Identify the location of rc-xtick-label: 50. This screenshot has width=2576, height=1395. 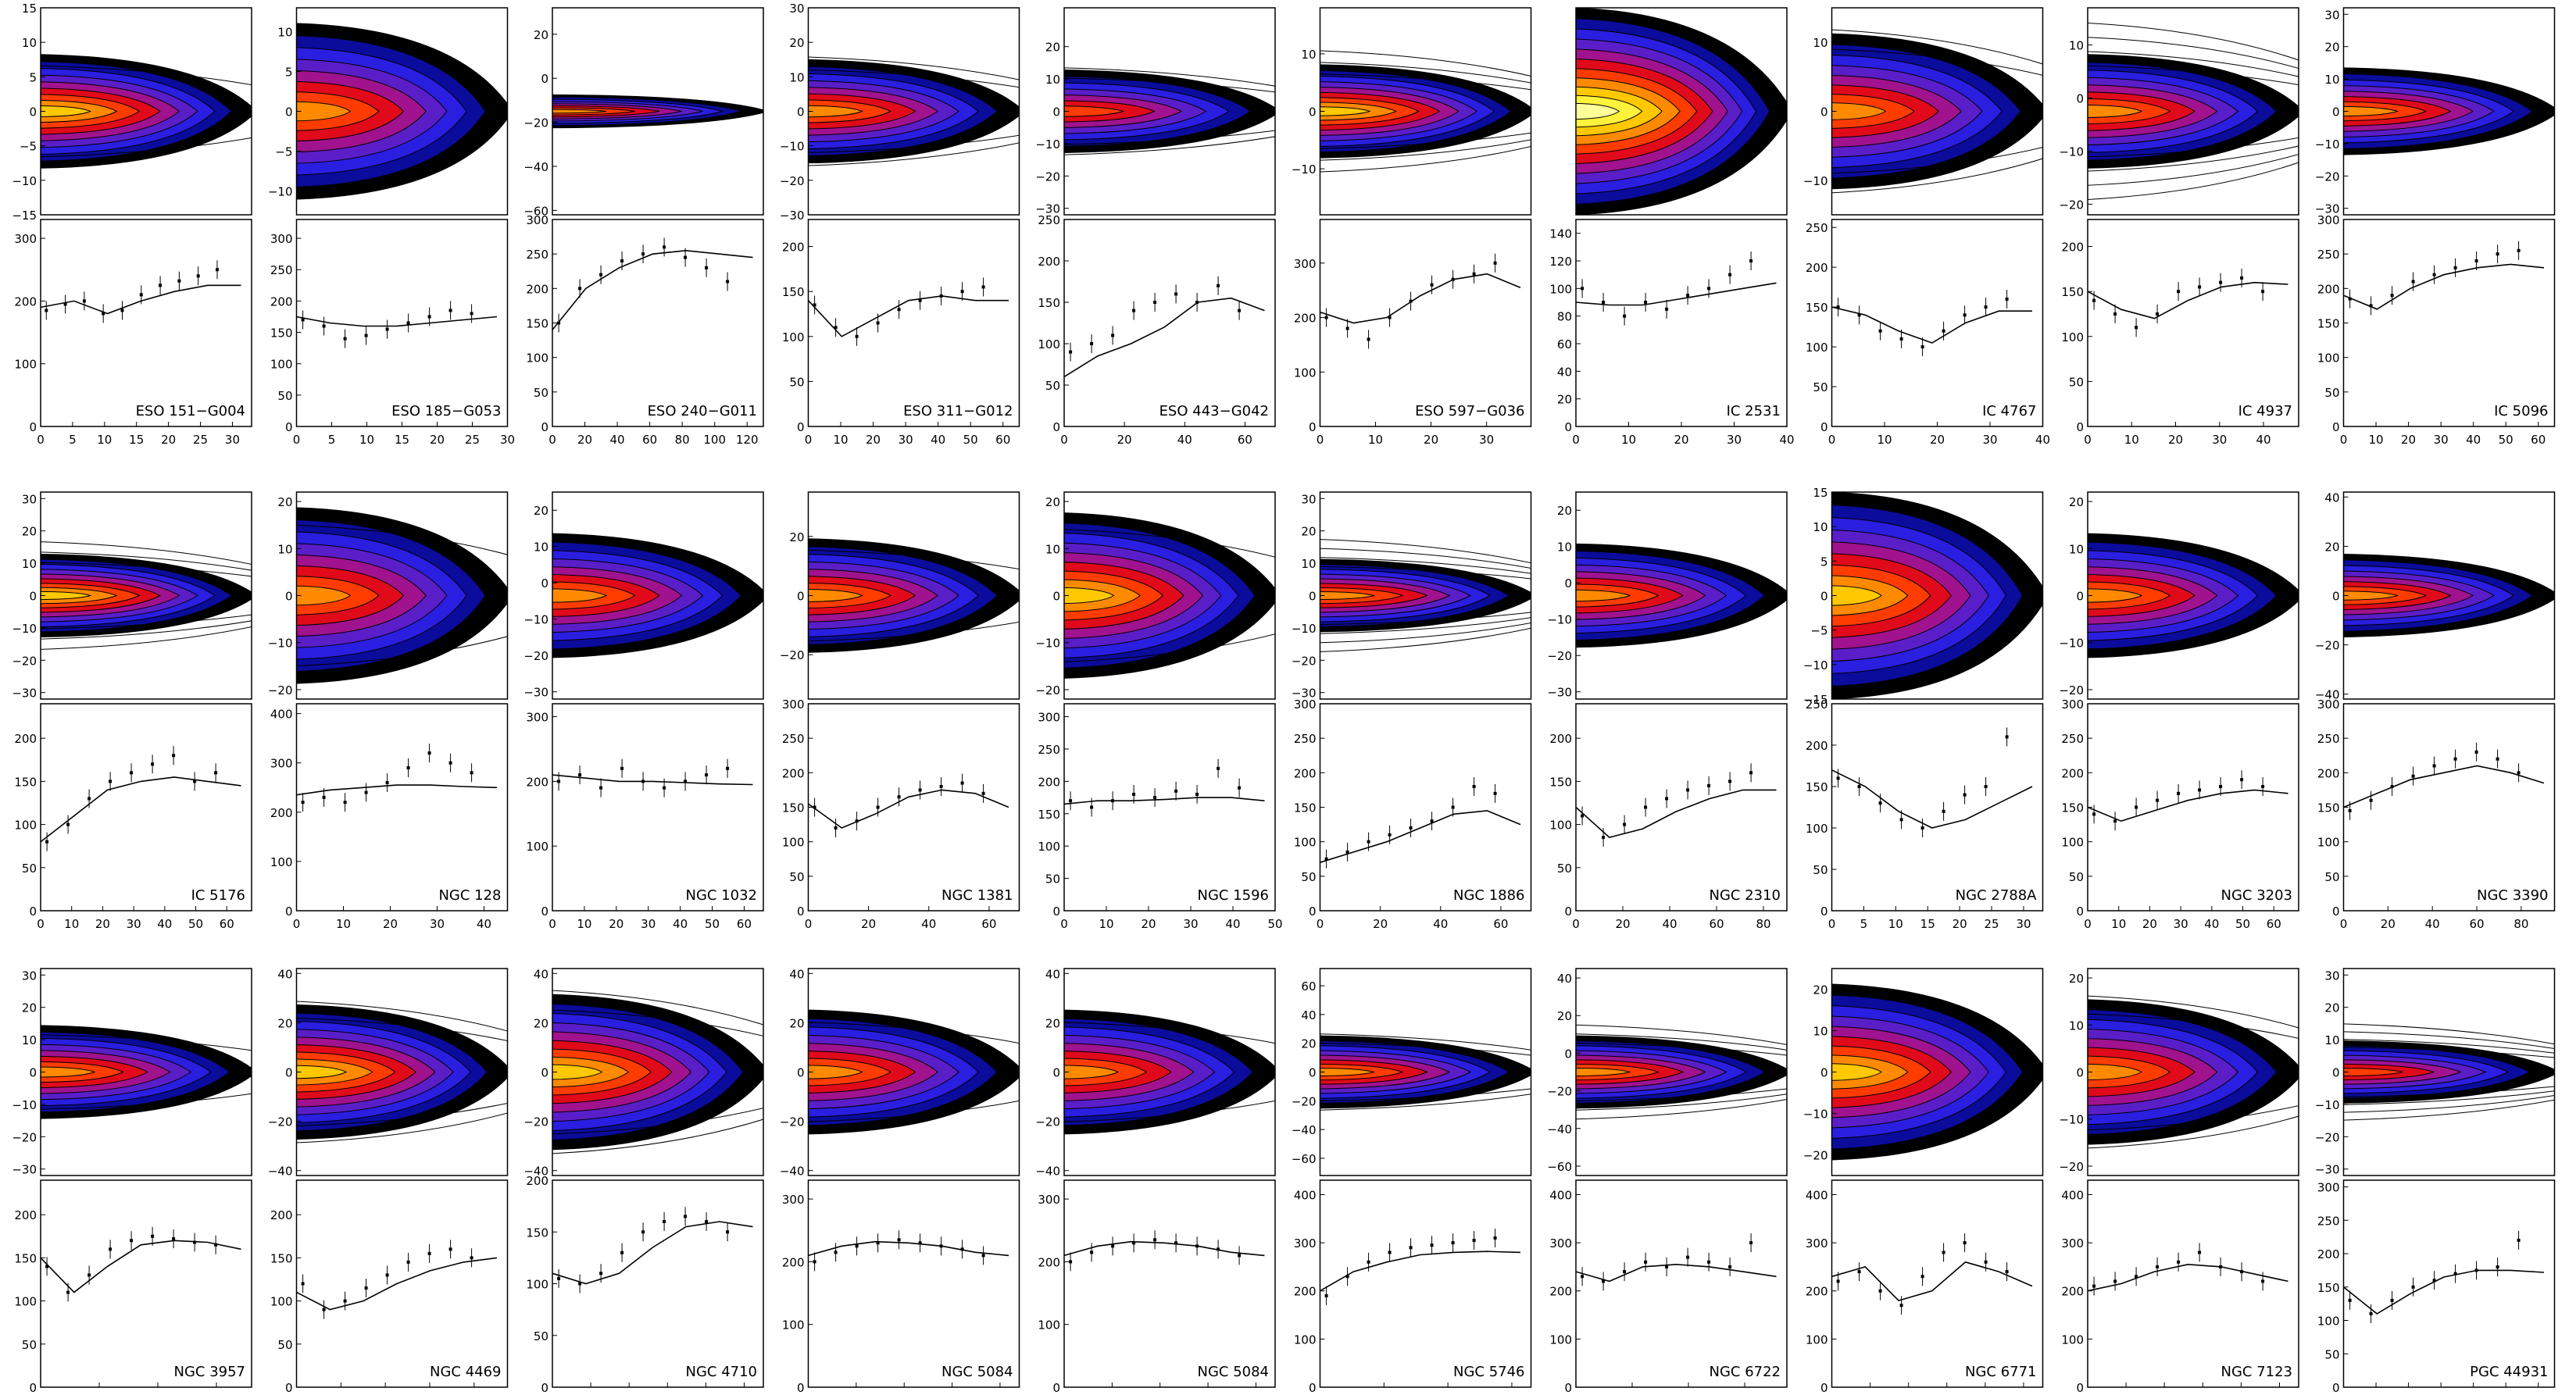
(713, 924).